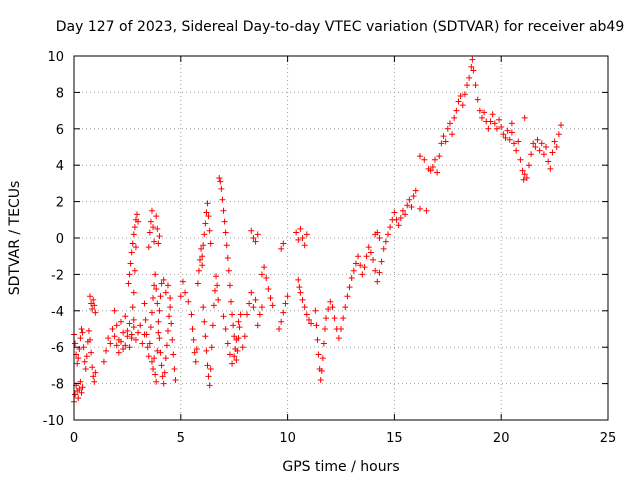  What do you see at coordinates (181, 438) in the screenshot?
I see `x-tick-label: 5` at bounding box center [181, 438].